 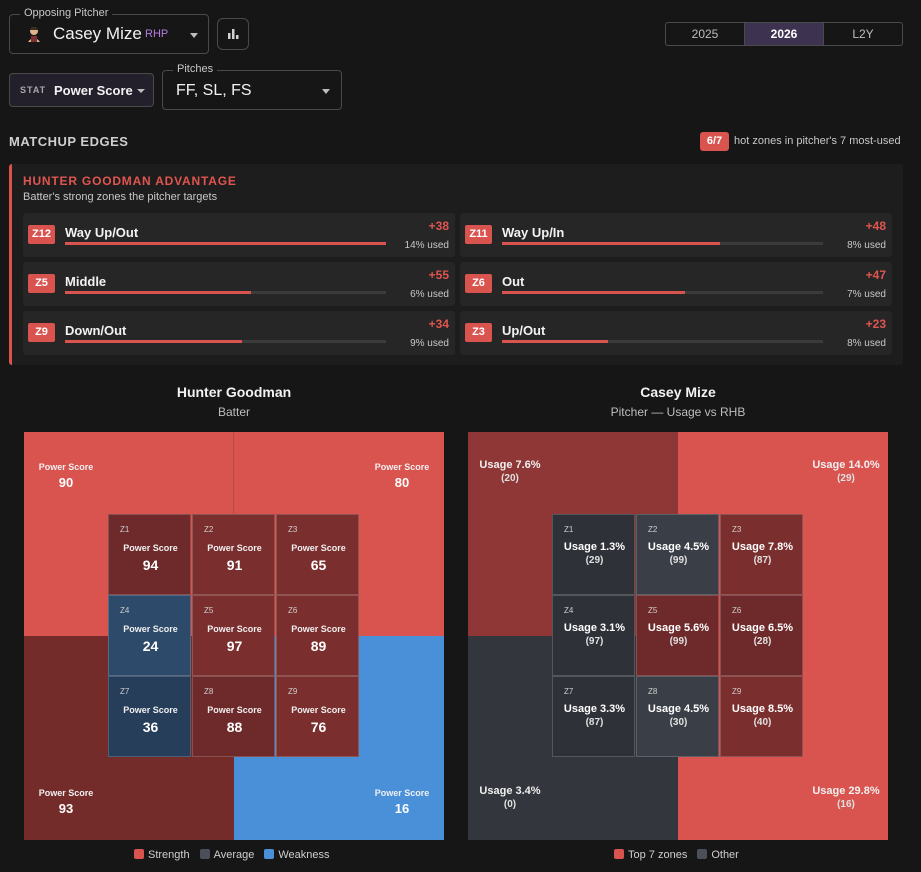 What do you see at coordinates (866, 294) in the screenshot?
I see `edge-usage: 7% used` at bounding box center [866, 294].